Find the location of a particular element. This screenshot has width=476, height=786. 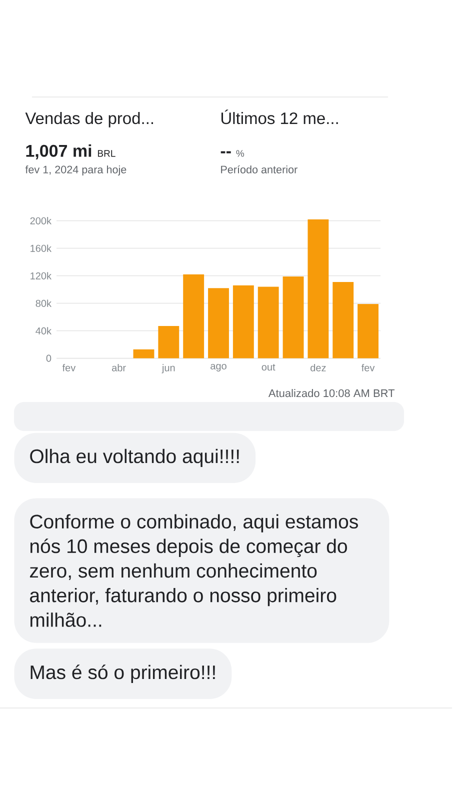

y-tick-label: 80k is located at coordinates (44, 303).